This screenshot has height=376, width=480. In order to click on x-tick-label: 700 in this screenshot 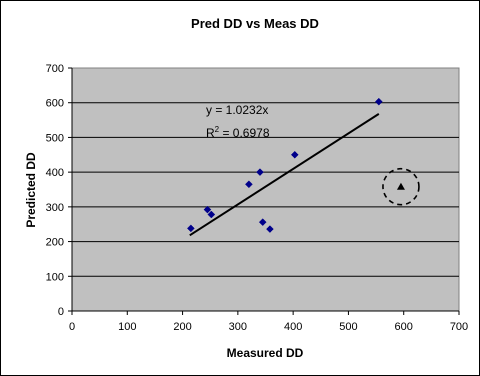, I will do `click(459, 327)`.